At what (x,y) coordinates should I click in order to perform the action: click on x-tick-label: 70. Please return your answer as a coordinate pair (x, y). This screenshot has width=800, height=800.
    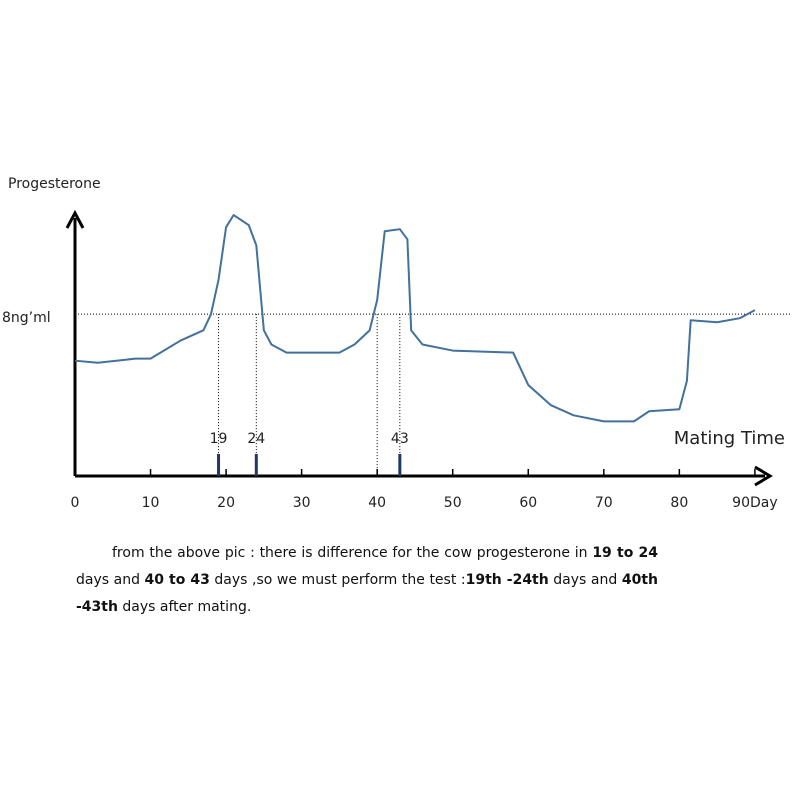
    Looking at the image, I should click on (604, 503).